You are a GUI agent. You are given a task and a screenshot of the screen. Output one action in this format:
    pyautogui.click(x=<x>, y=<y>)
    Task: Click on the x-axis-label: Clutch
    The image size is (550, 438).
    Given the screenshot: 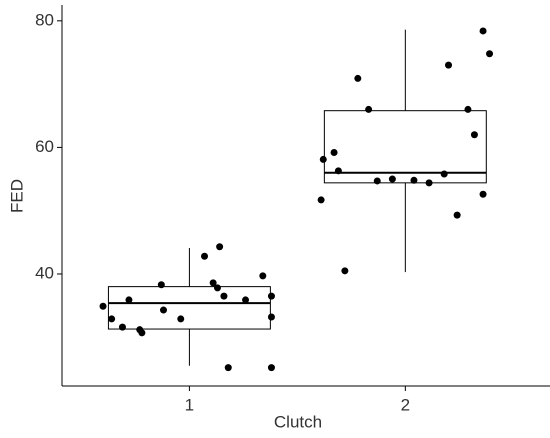 What is the action you would take?
    pyautogui.click(x=298, y=421)
    